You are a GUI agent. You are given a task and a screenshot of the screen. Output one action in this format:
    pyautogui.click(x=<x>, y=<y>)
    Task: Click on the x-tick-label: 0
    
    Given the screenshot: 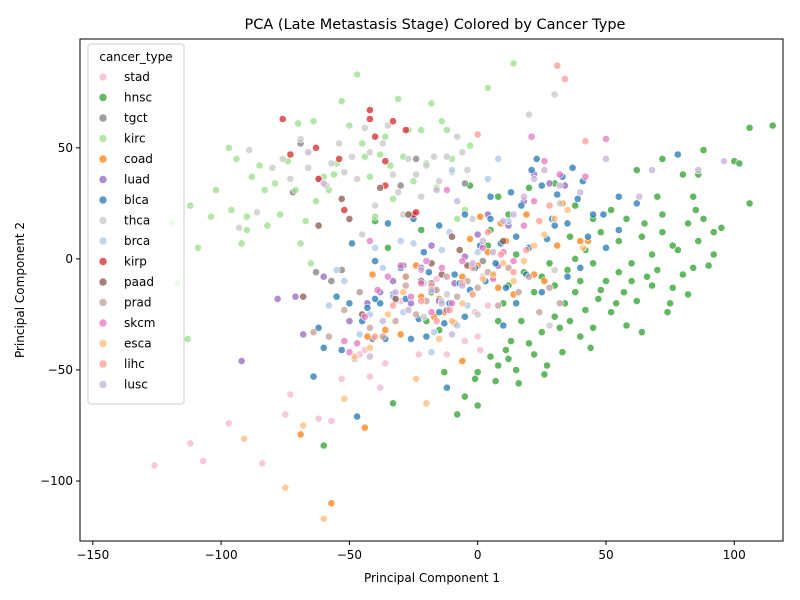 What is the action you would take?
    pyautogui.click(x=478, y=555)
    